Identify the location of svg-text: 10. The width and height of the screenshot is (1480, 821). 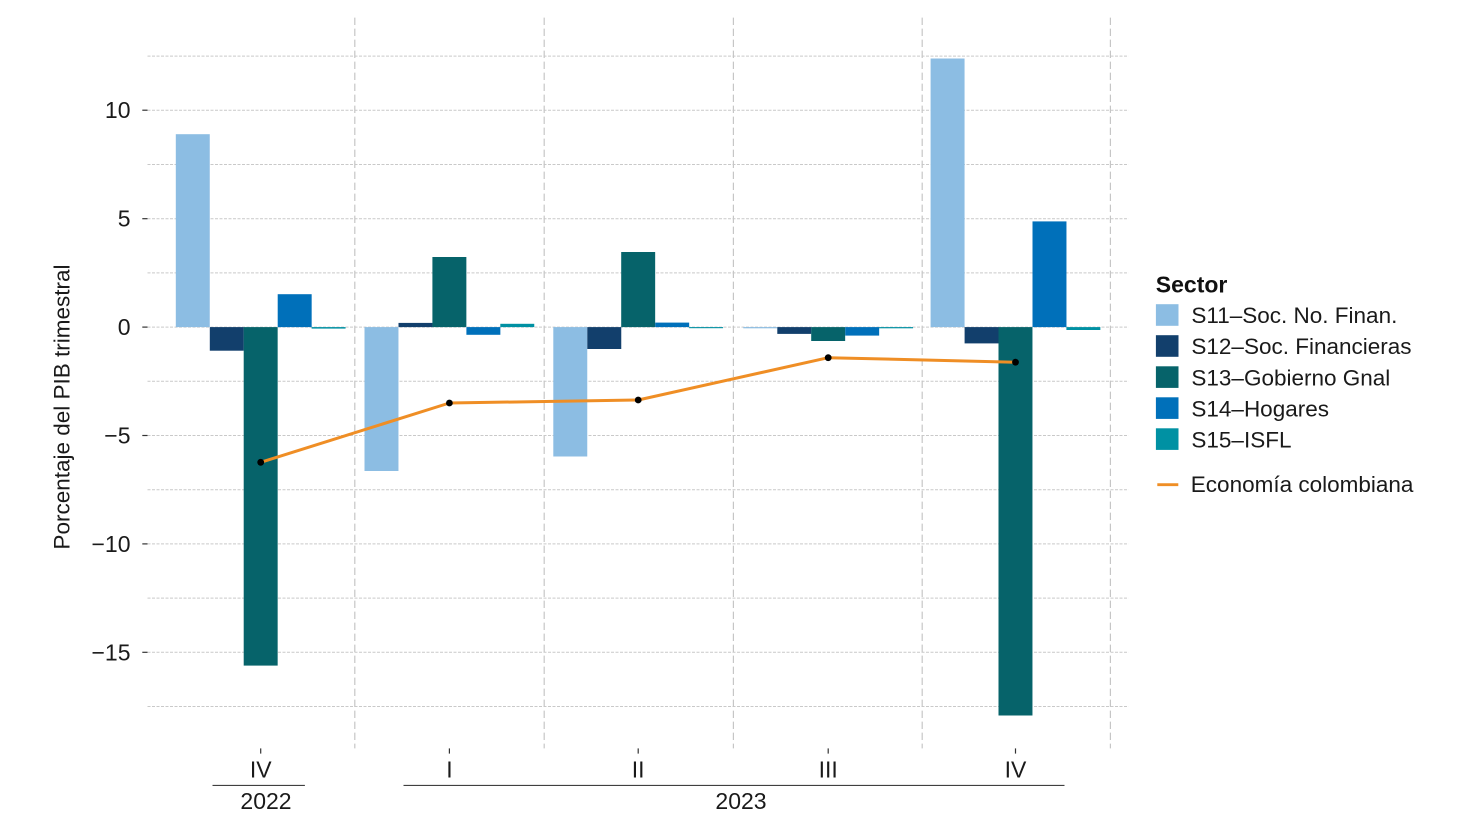
(118, 110).